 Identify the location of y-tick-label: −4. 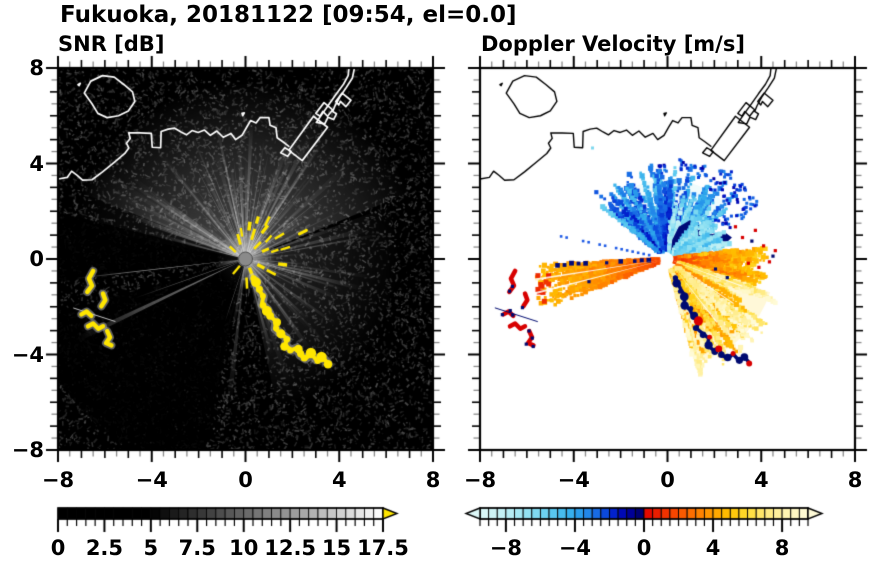
(27, 354).